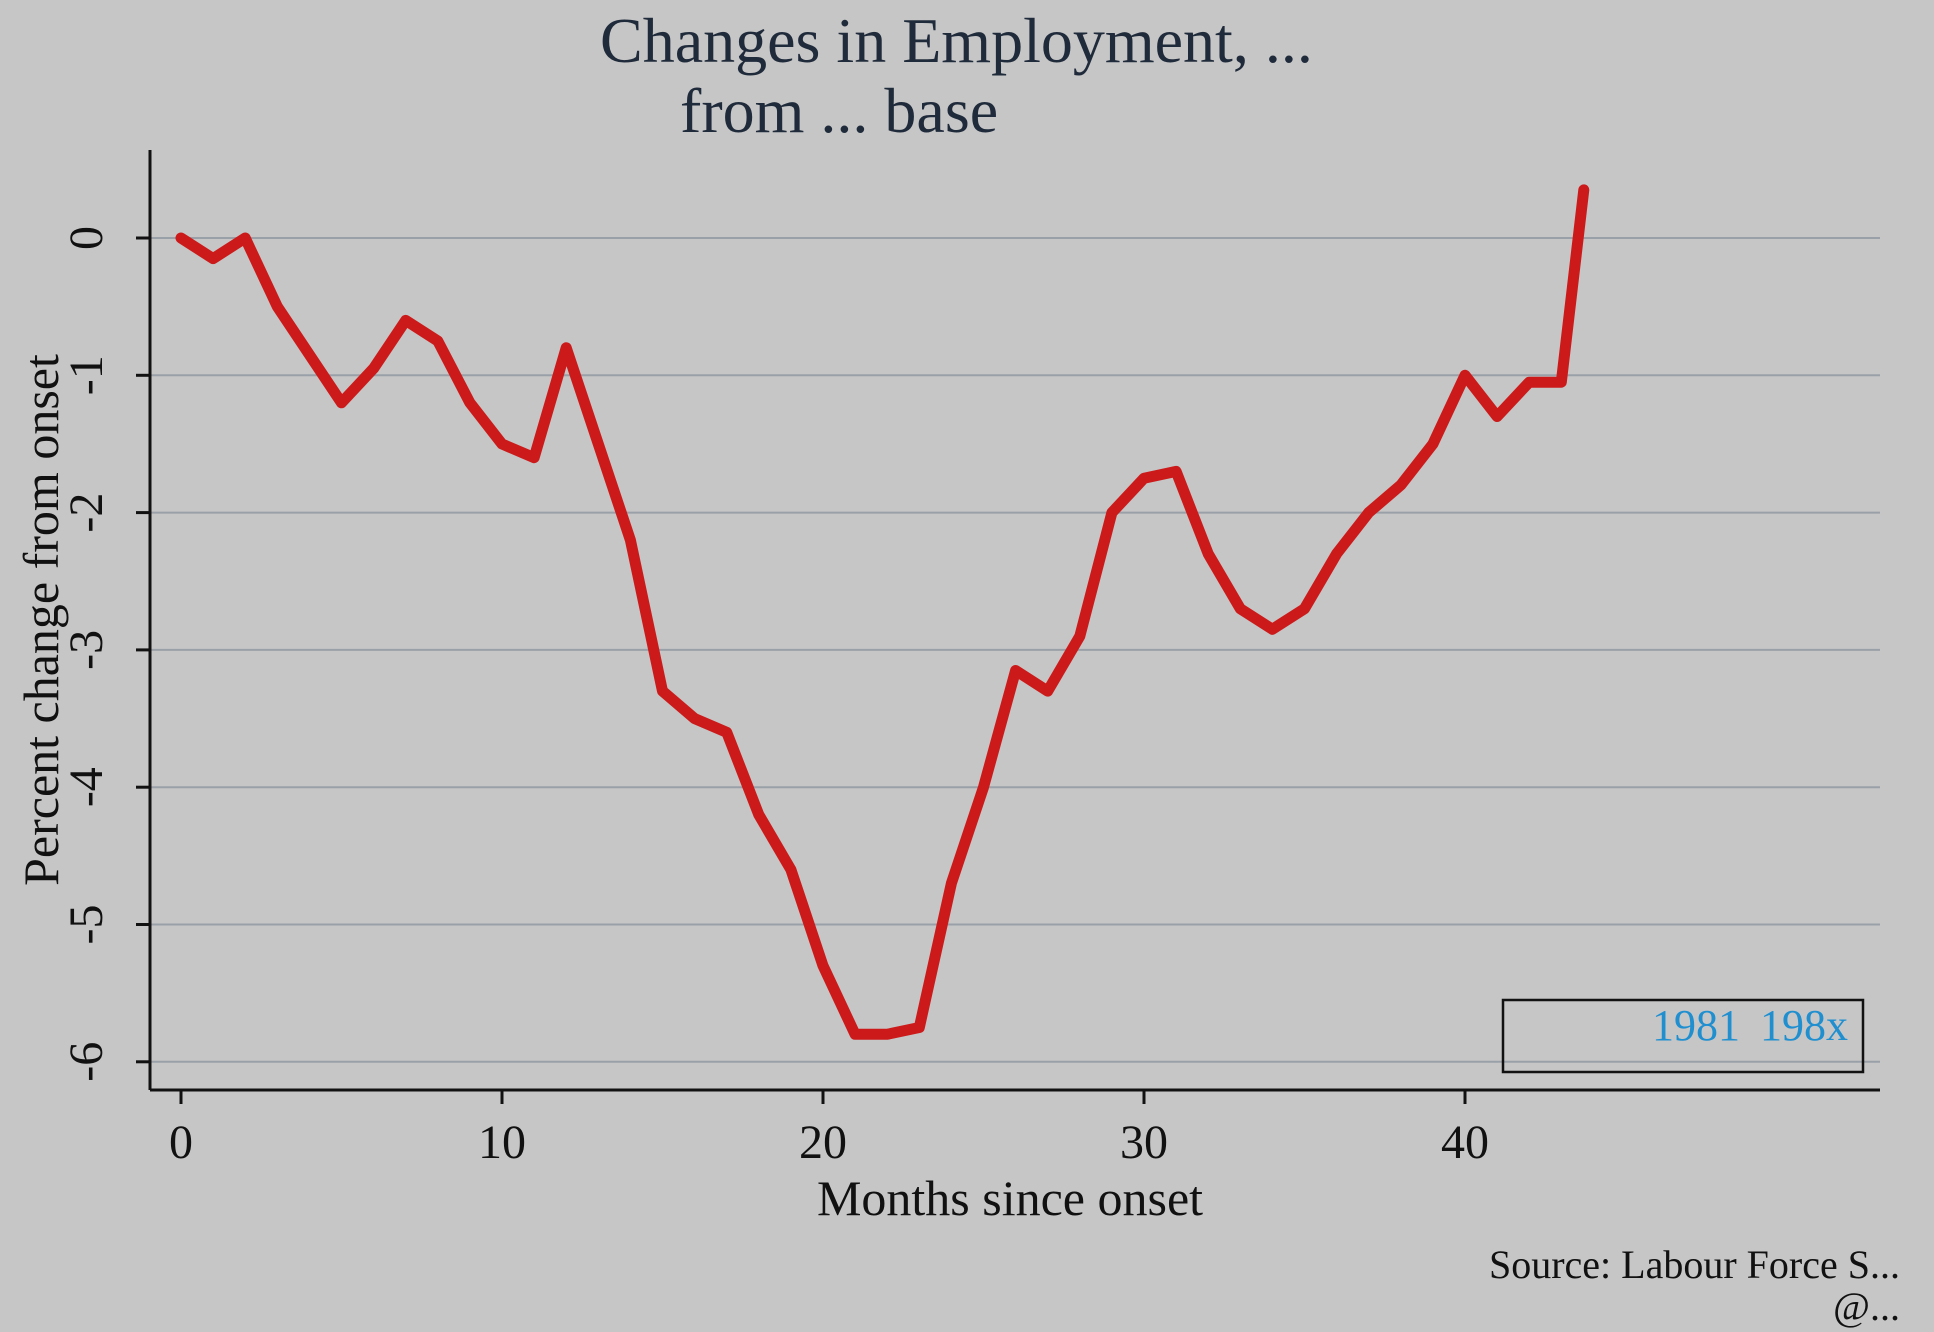  Describe the element at coordinates (181, 1142) in the screenshot. I see `x-tick-label: 0` at that location.